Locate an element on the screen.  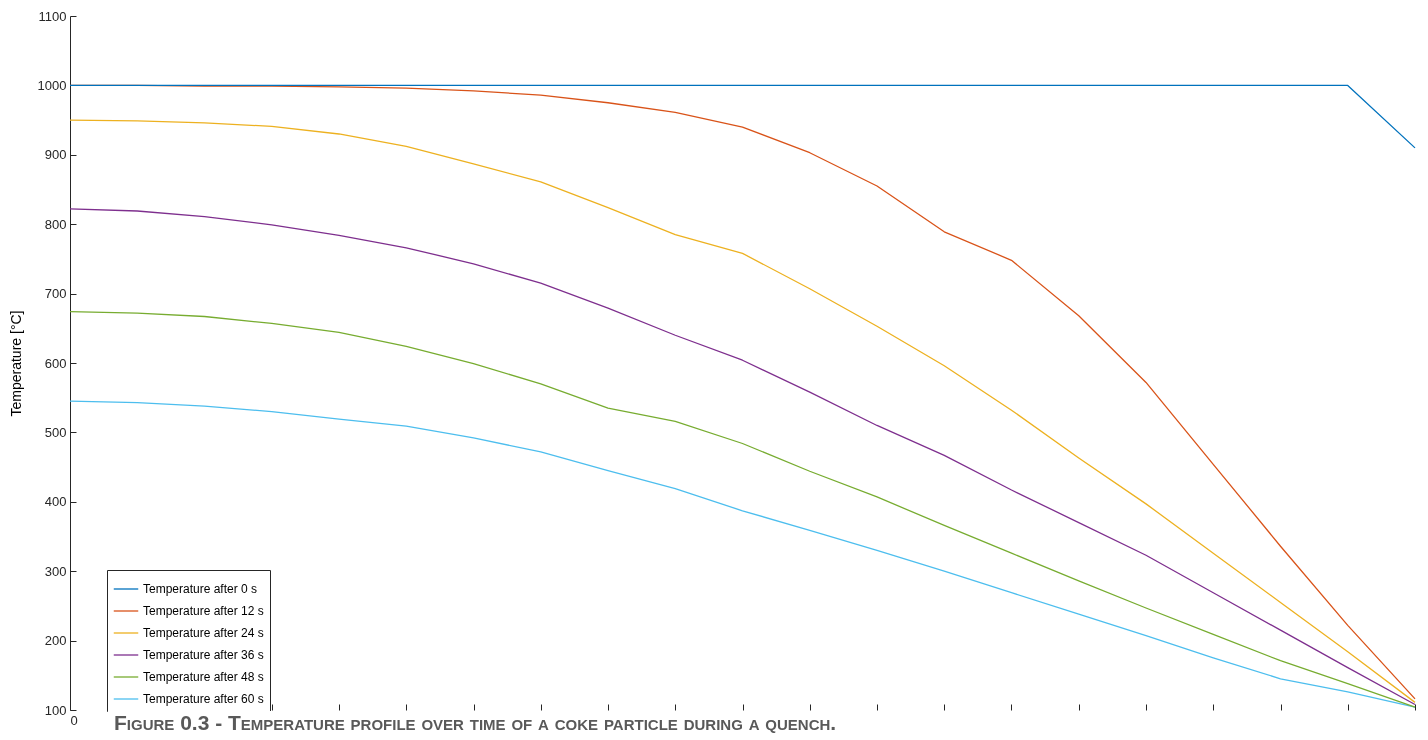
legend-label: Temperature after 0 s is located at coordinates (200, 589).